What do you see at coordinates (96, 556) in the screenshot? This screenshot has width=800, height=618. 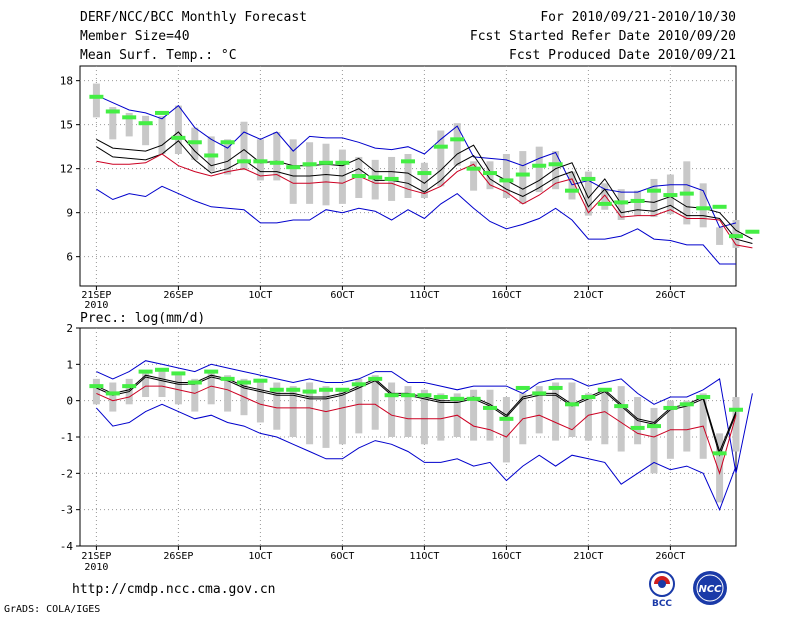 I see `x-tick-label: 21SEP` at bounding box center [96, 556].